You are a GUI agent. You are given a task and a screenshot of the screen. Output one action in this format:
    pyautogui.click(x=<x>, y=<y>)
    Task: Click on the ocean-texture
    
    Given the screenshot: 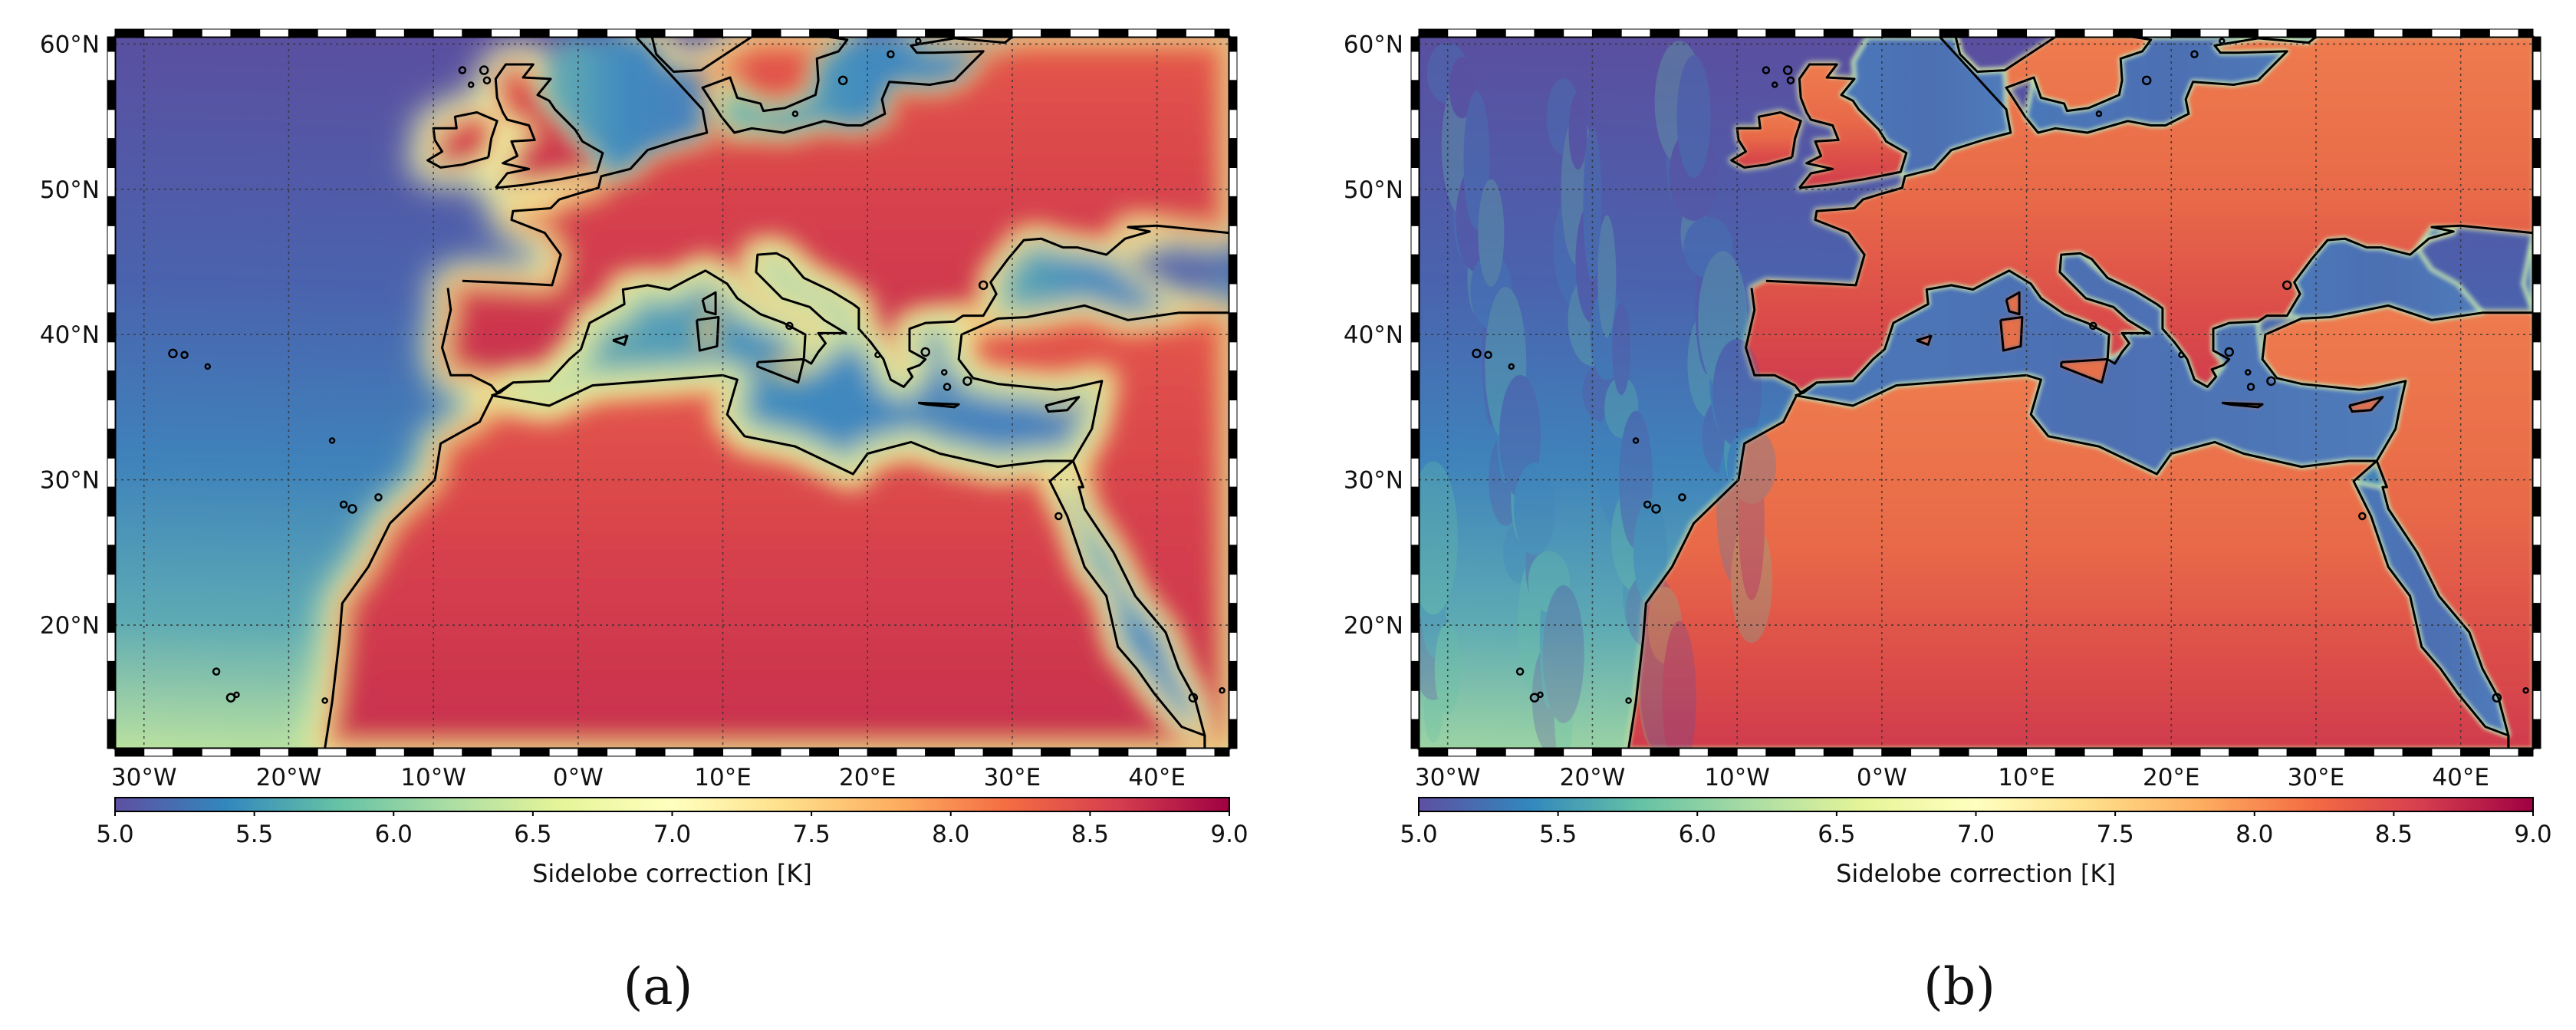 What is the action you would take?
    pyautogui.click(x=1598, y=393)
    